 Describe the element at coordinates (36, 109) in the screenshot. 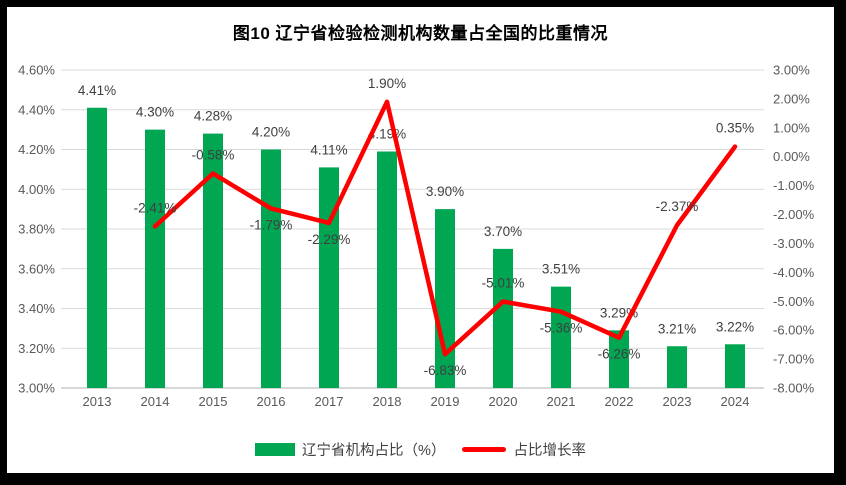

I see `left-axis-tick-label: 4.40%` at that location.